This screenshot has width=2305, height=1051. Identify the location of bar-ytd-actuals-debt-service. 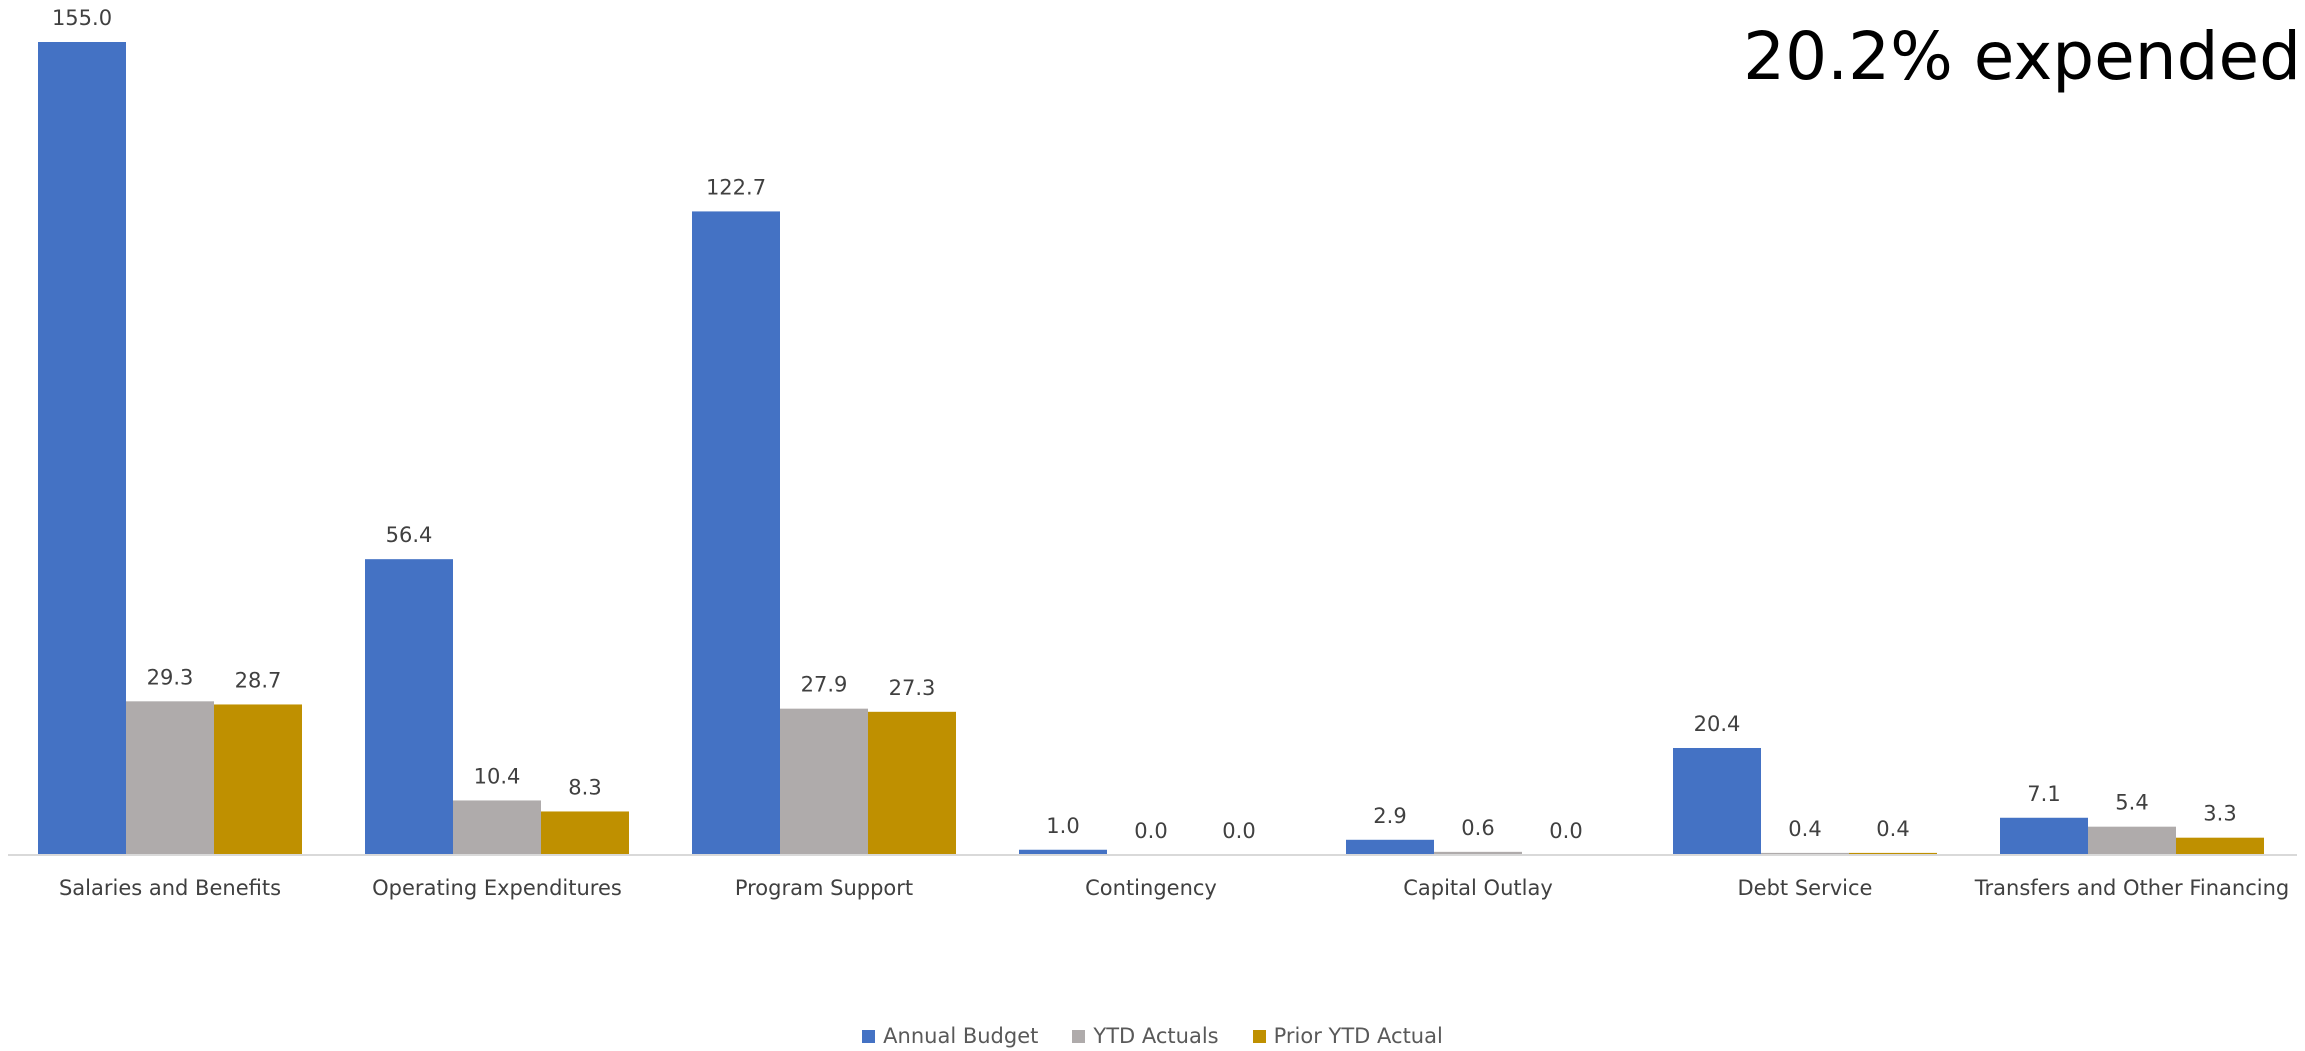
(1805, 853).